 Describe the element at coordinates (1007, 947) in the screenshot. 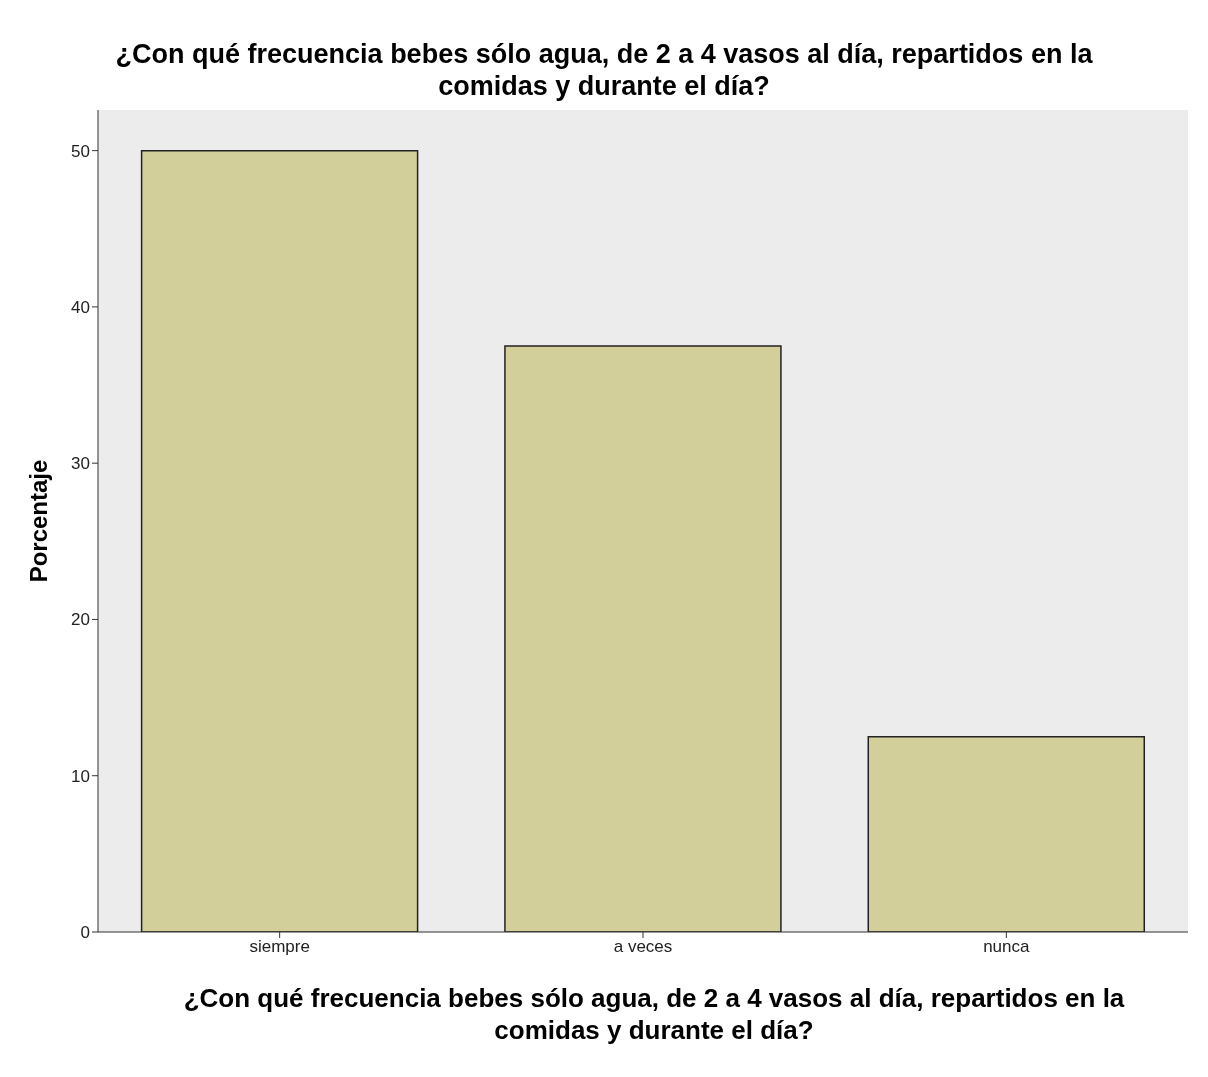

I see `x-tick-label: nunca` at that location.